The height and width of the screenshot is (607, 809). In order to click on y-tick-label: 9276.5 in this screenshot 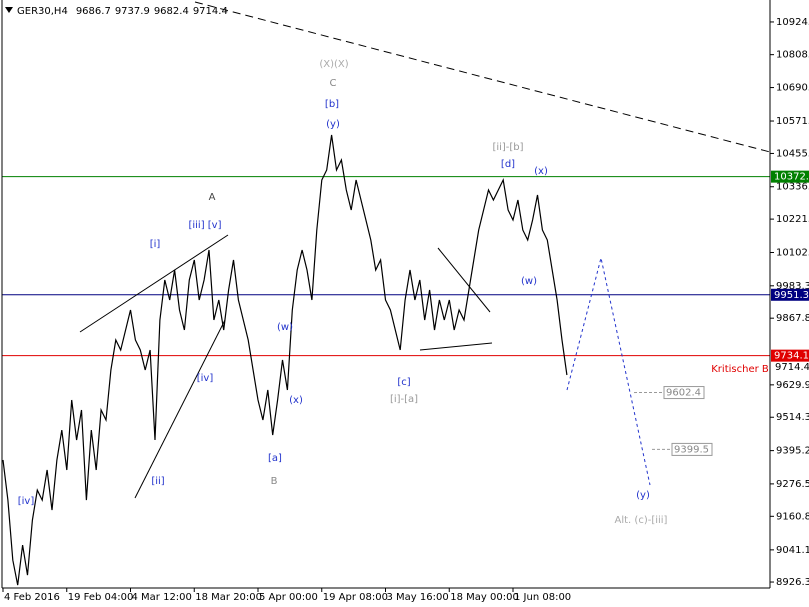, I will do `click(792, 484)`.